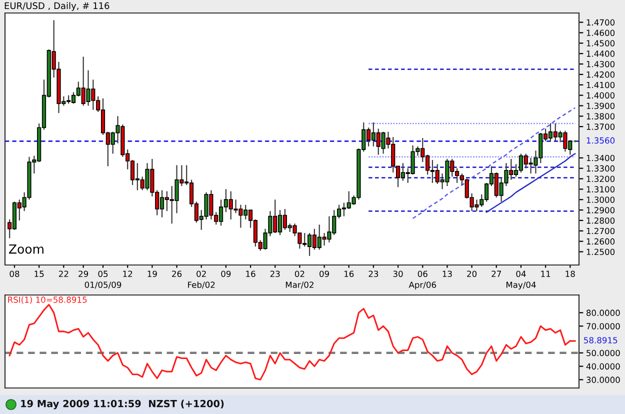  Describe the element at coordinates (570, 274) in the screenshot. I see `x-tick-label: 18` at that location.